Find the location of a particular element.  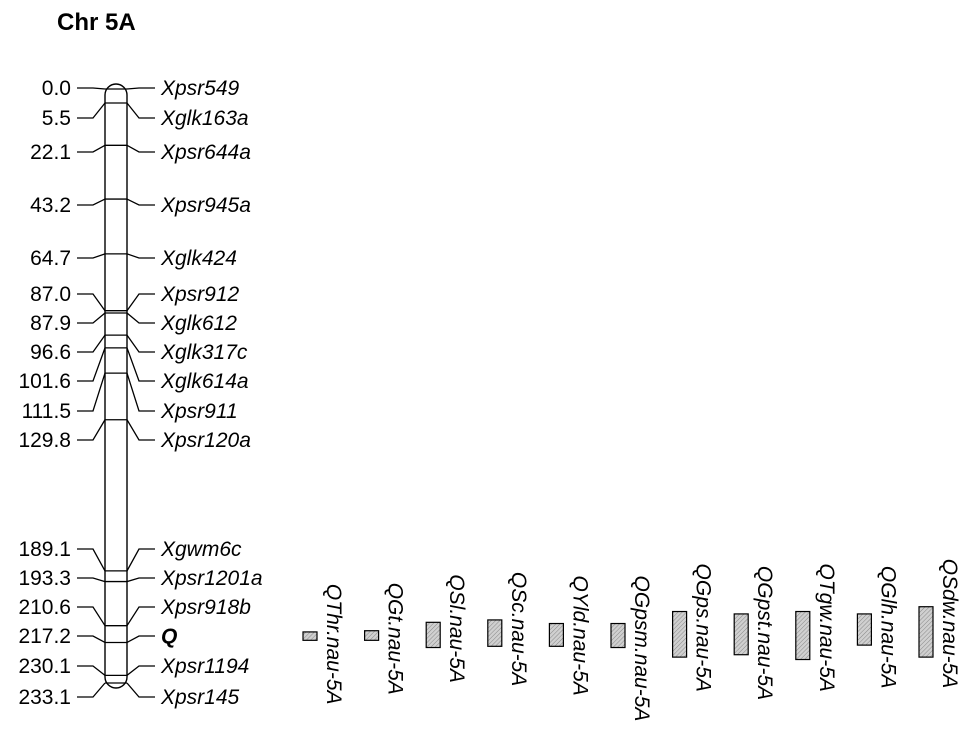

marker-name: Xpsr1194 is located at coordinates (204, 666).